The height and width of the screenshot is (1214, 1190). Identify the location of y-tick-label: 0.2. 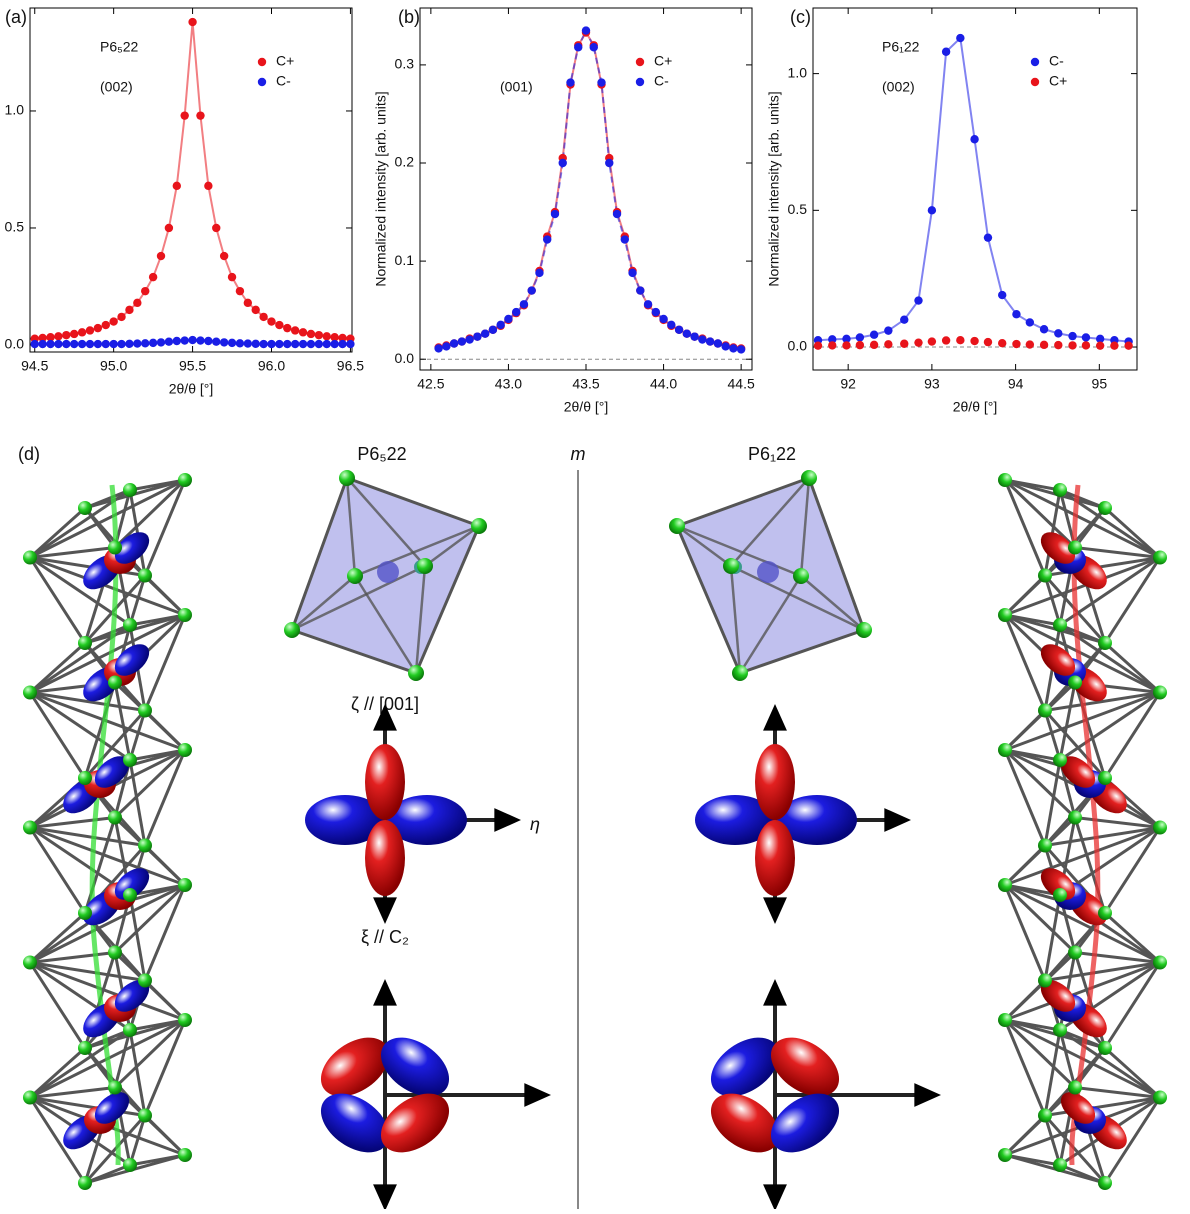
(405, 162).